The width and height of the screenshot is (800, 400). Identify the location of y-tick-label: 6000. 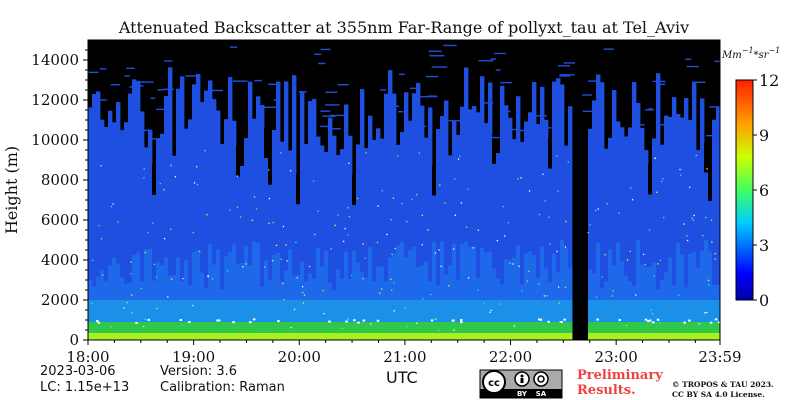
(60, 220).